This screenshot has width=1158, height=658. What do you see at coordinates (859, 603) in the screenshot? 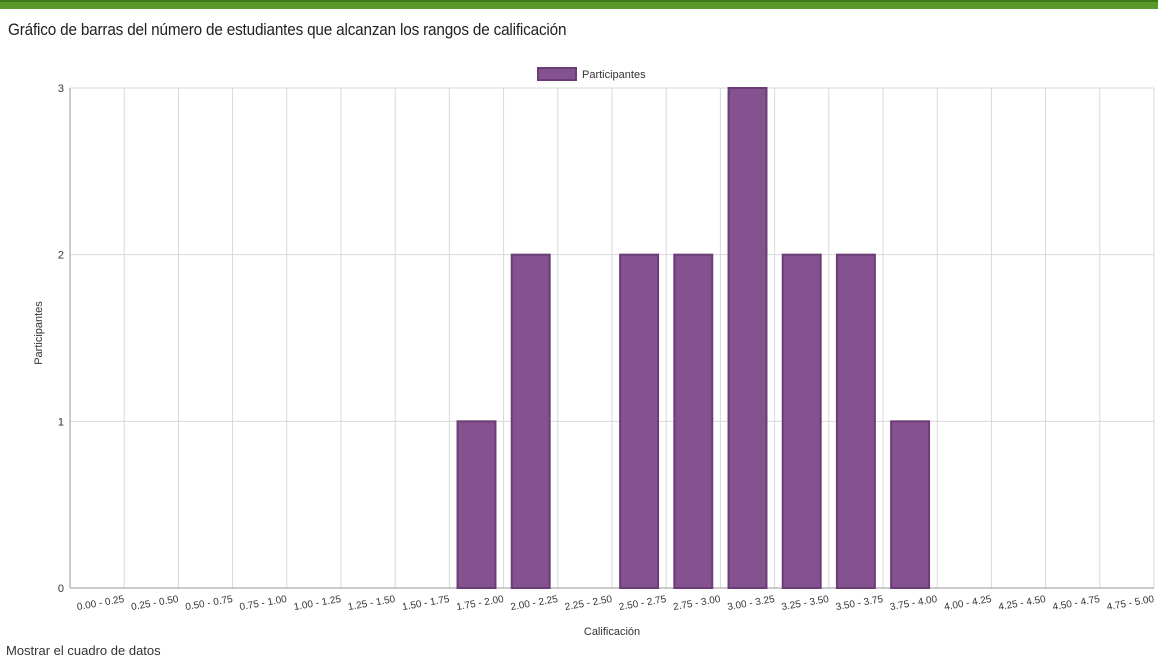
I see `x-tick-label: 3.50 - 3.75` at bounding box center [859, 603].